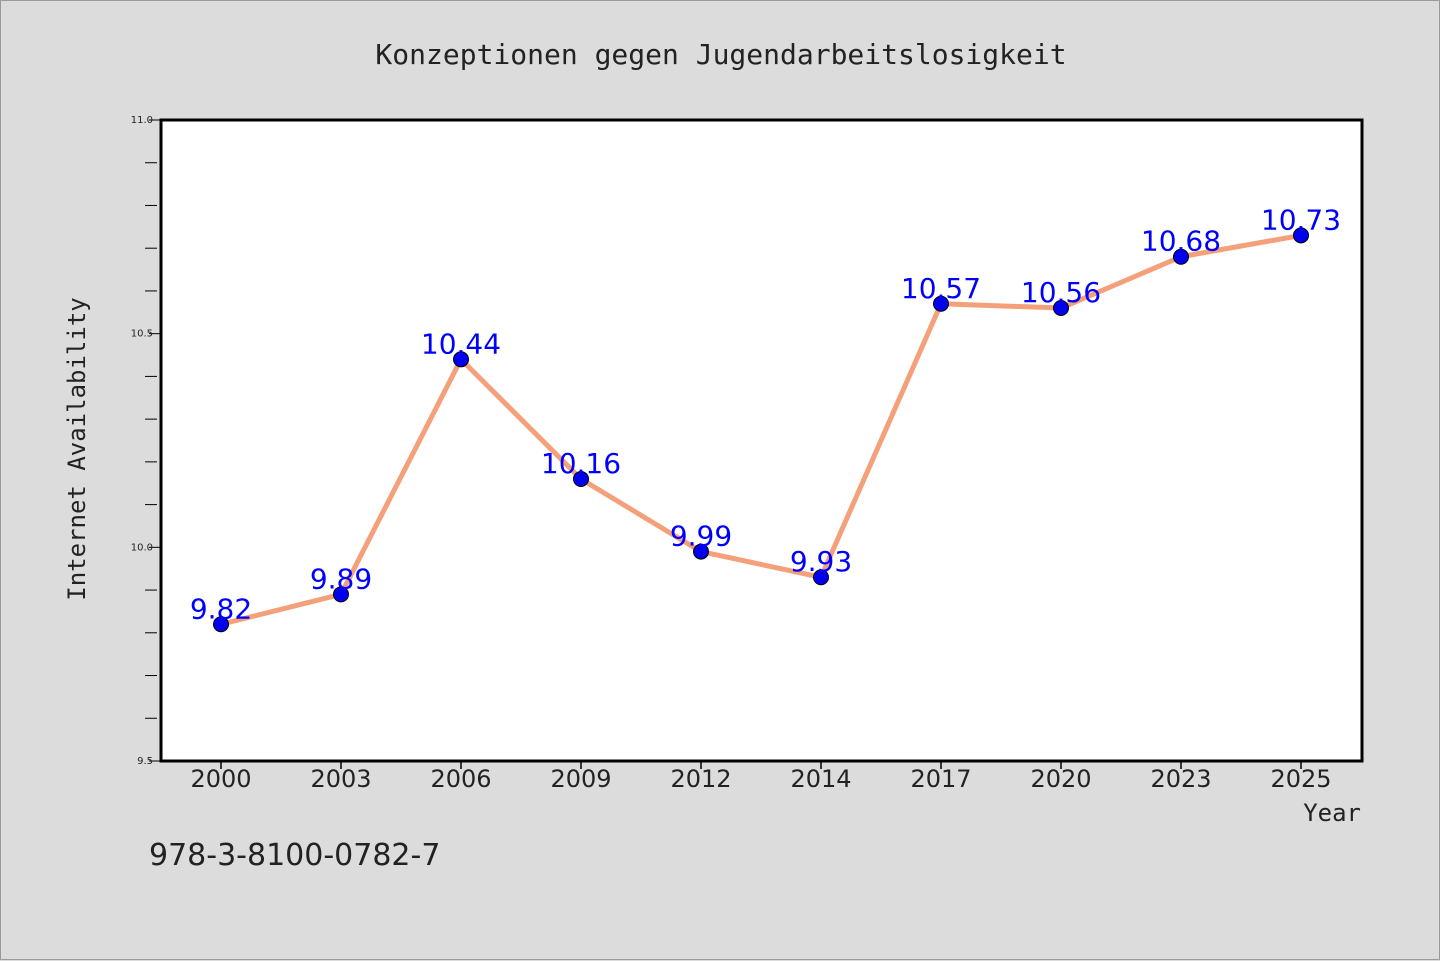 This screenshot has height=961, width=1440. I want to click on data-label: 10.57, so click(941, 288).